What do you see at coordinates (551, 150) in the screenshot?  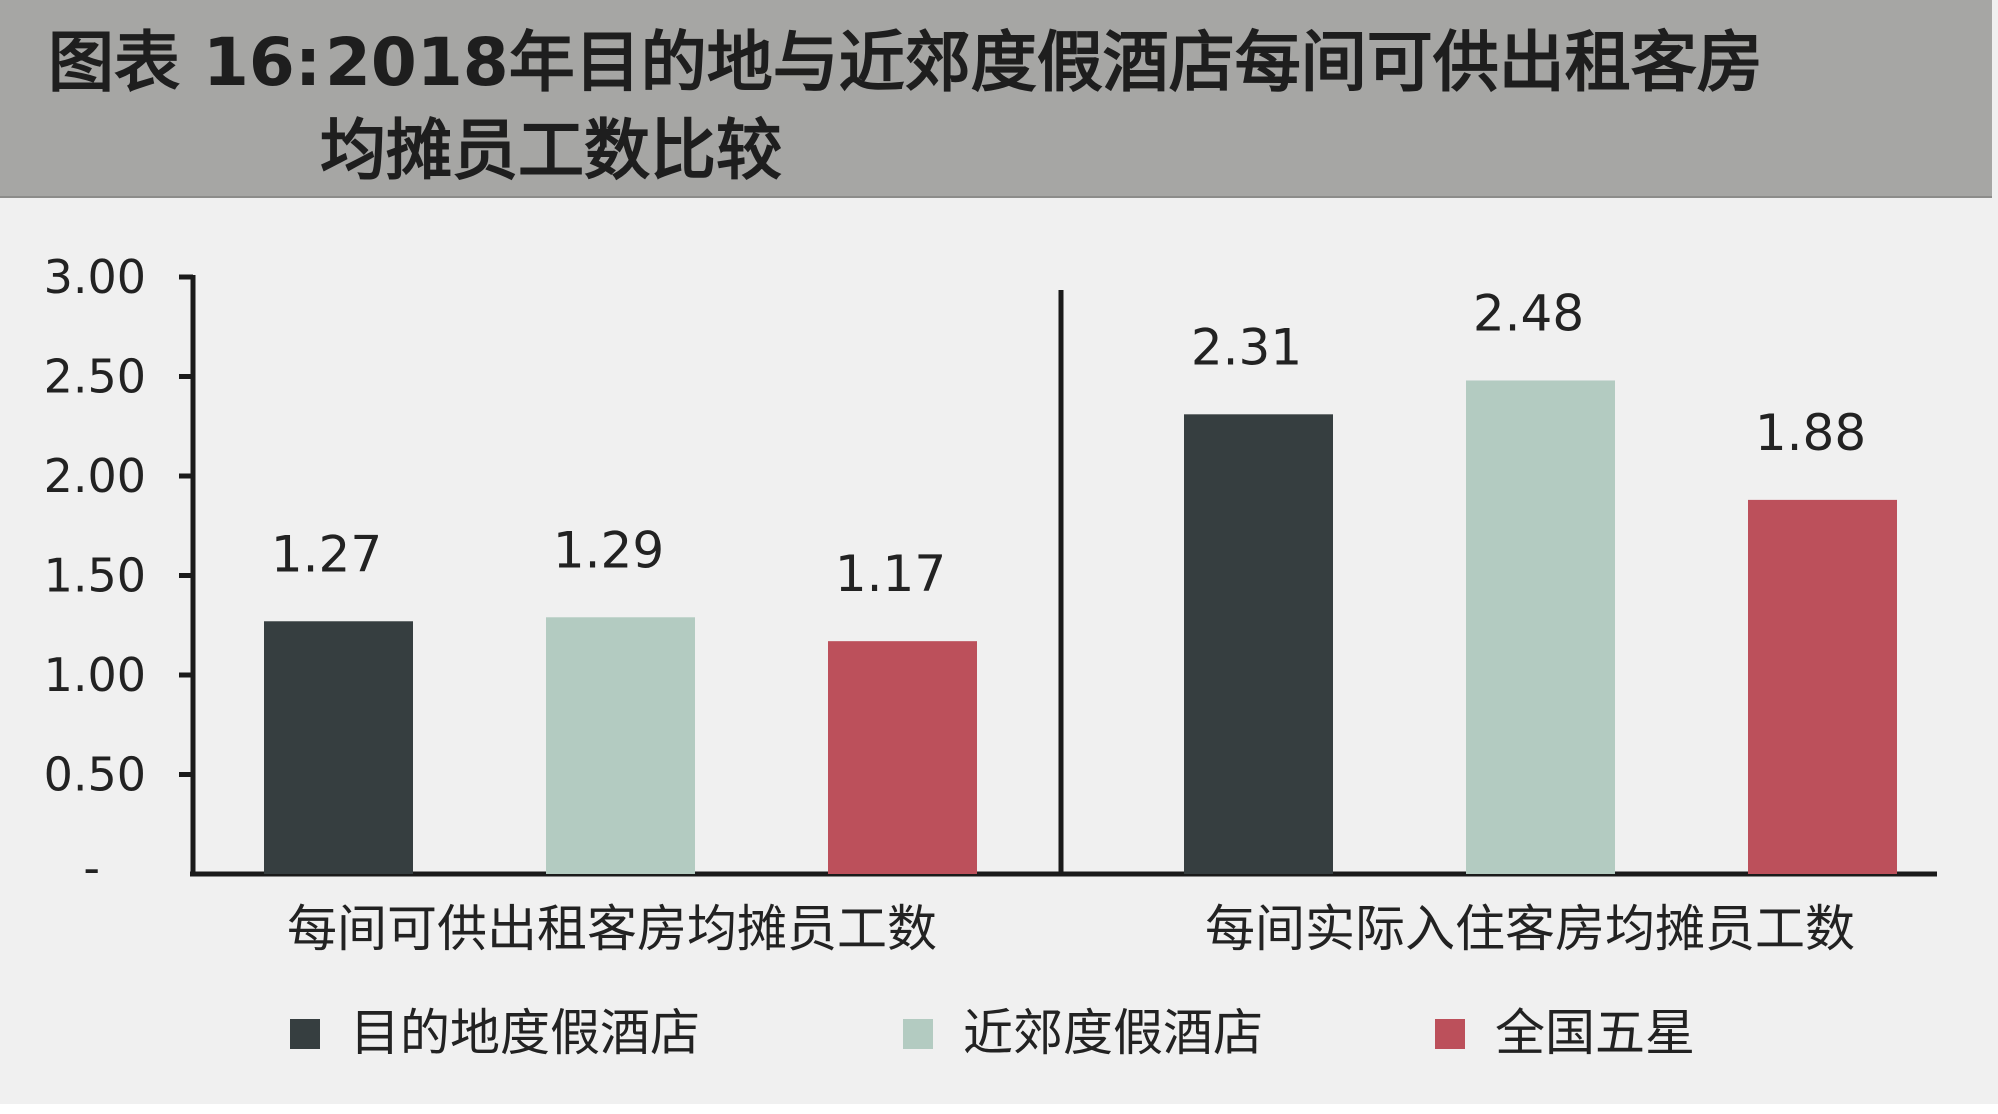 I see `chart-title-line-2: 均摊员工数比较` at bounding box center [551, 150].